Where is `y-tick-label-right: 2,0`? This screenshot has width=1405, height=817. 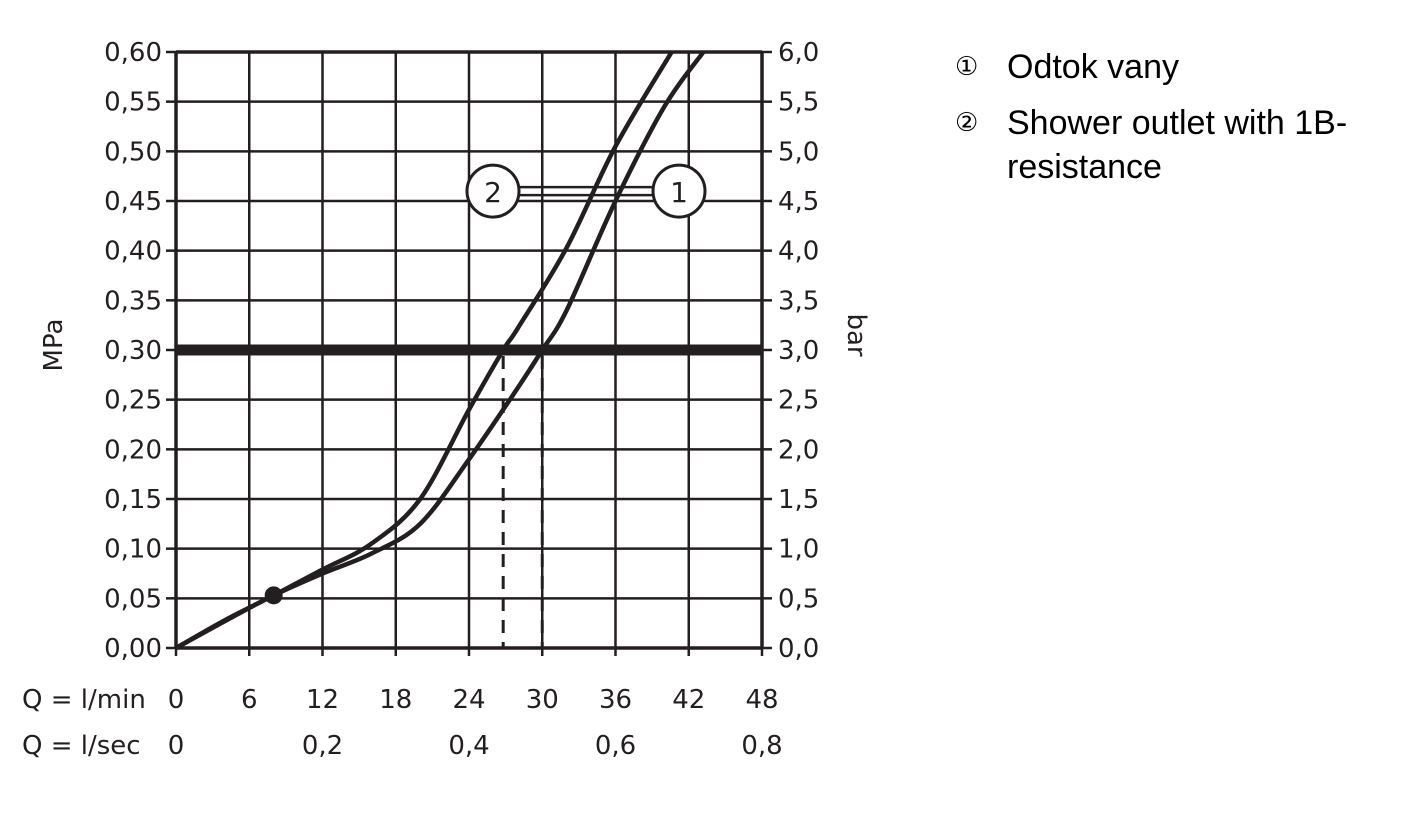
y-tick-label-right: 2,0 is located at coordinates (798, 450).